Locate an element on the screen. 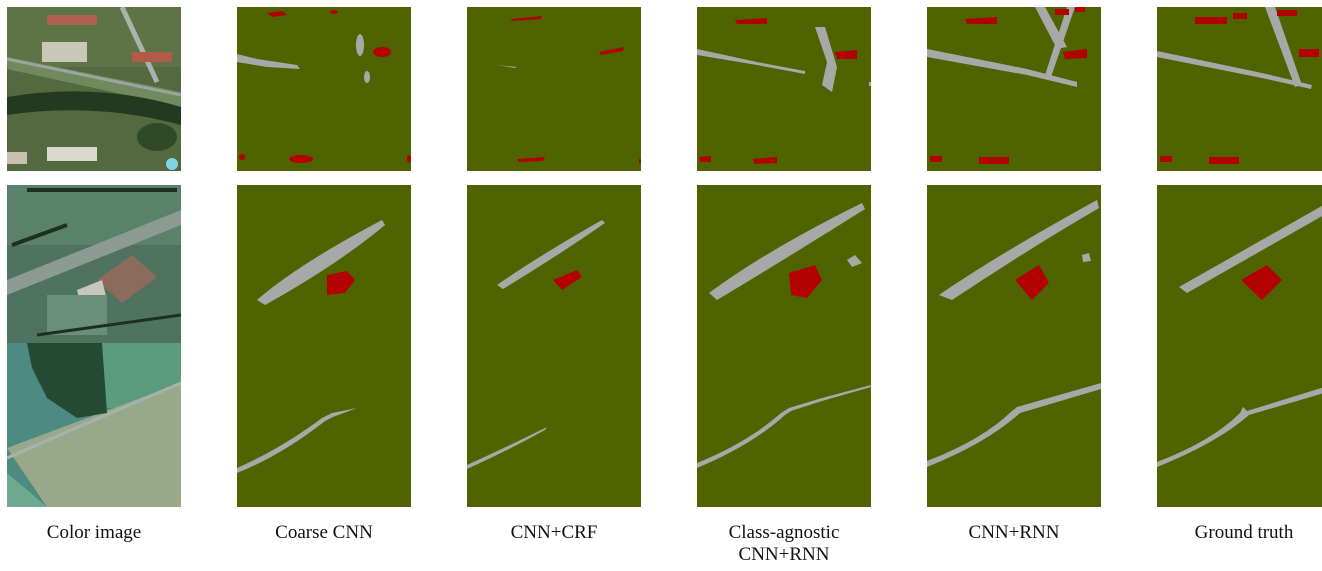 Image resolution: width=1322 pixels, height=571 pixels. caption-color-image: Color image is located at coordinates (97, 533).